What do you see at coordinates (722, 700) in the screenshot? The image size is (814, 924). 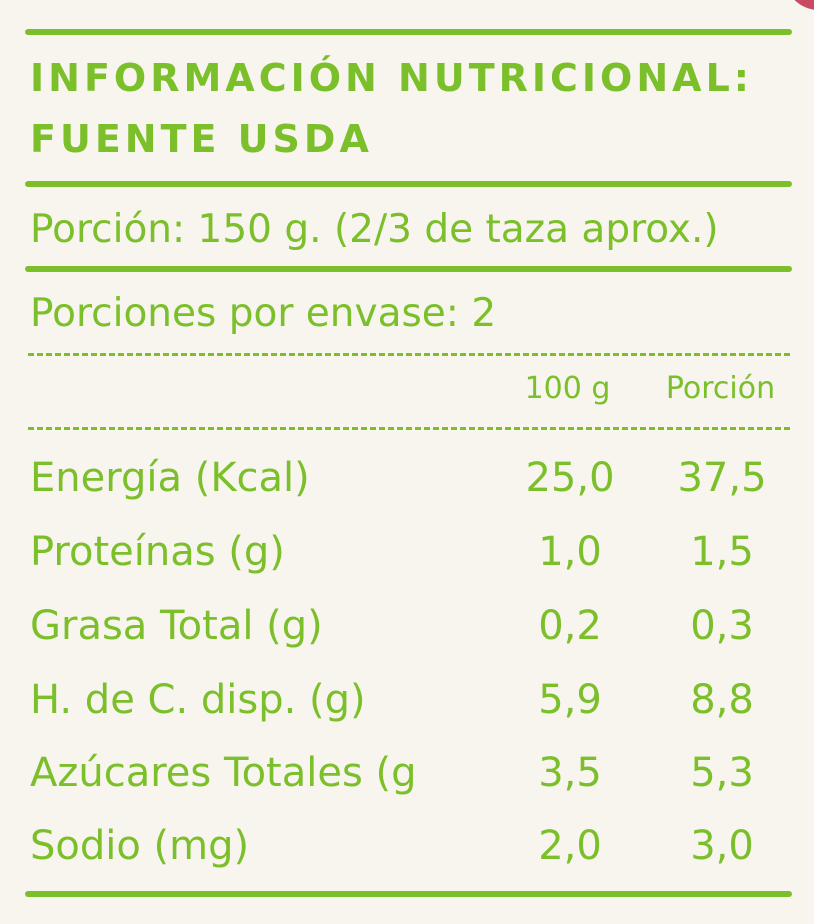 I see `value-per-portion: 8,8` at bounding box center [722, 700].